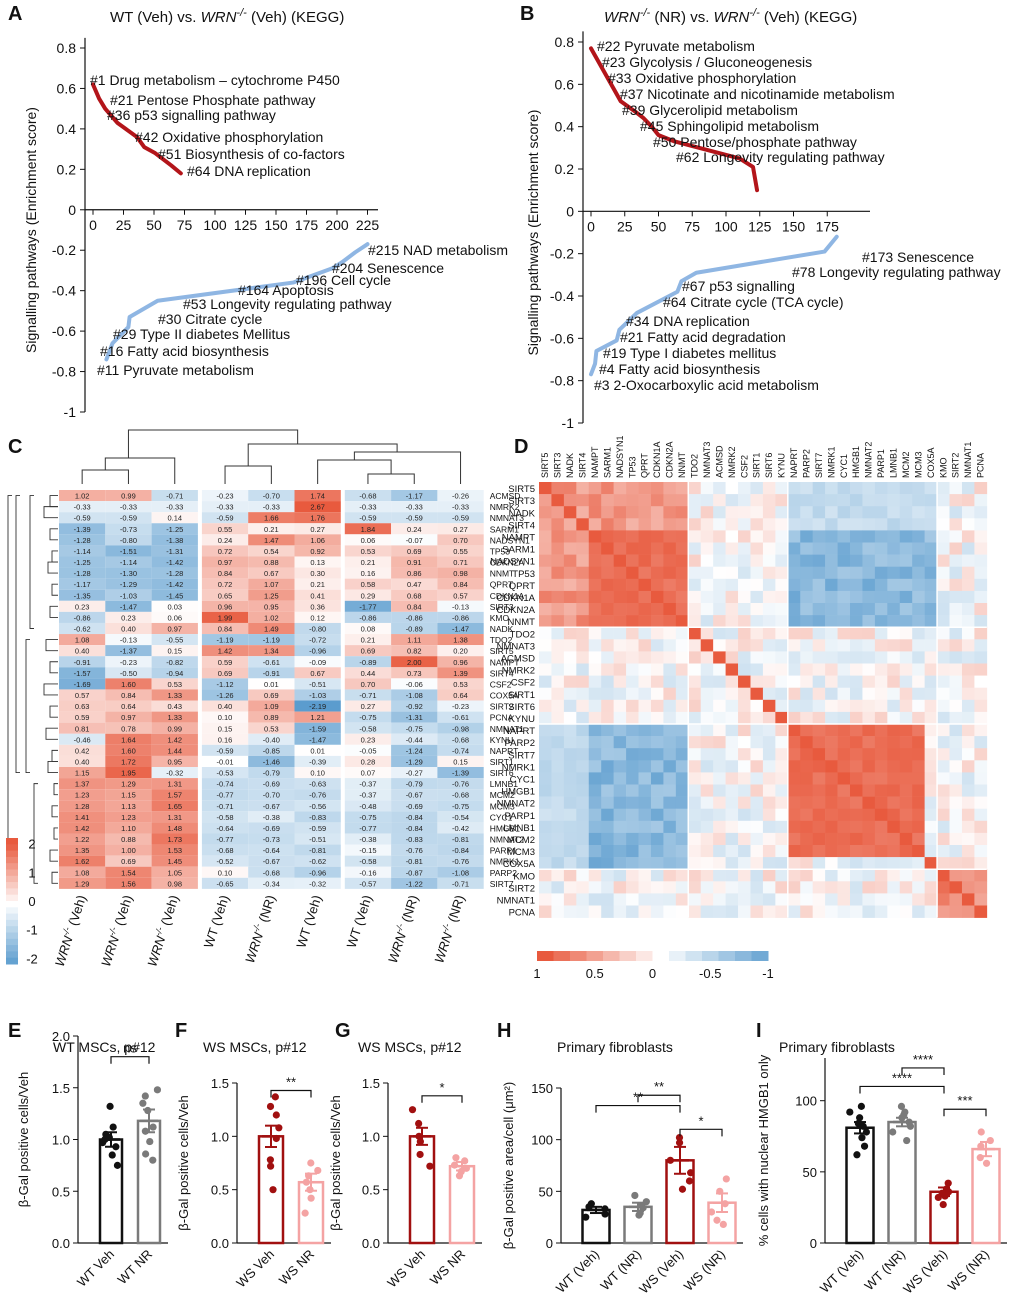 The image size is (1020, 1310). Describe the element at coordinates (225, 606) in the screenshot. I see `cell-value: 0.96` at that location.